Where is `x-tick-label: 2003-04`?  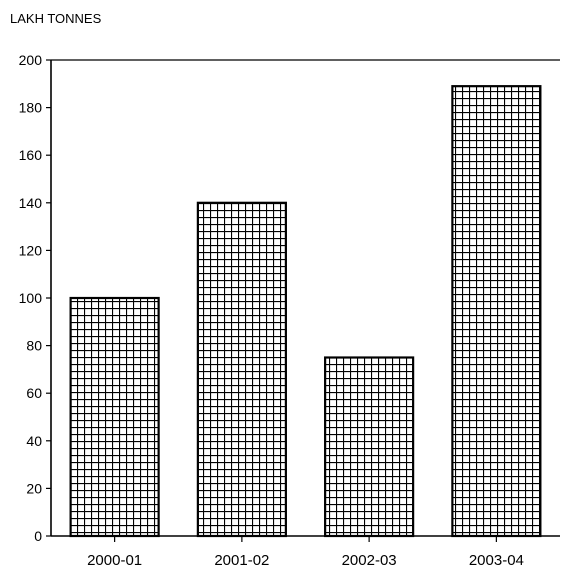 x-tick-label: 2003-04 is located at coordinates (496, 560).